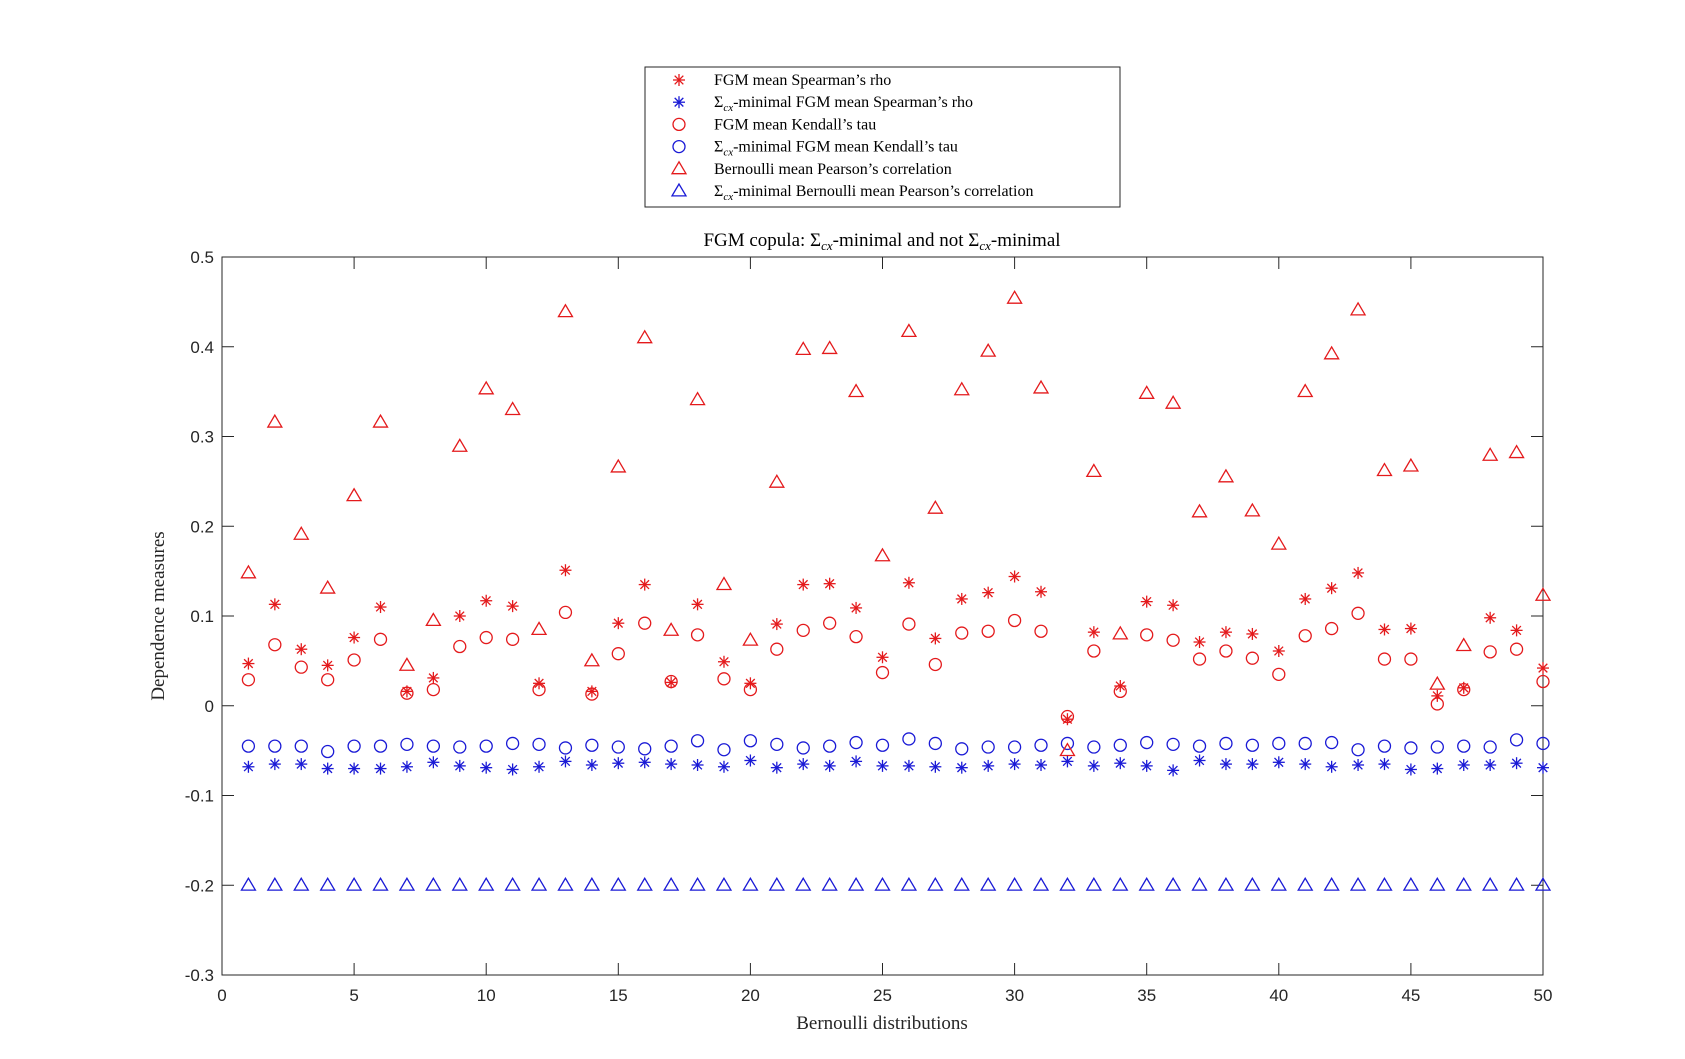 The height and width of the screenshot is (1059, 1685). What do you see at coordinates (202, 347) in the screenshot?
I see `y-tick-label: 0.4` at bounding box center [202, 347].